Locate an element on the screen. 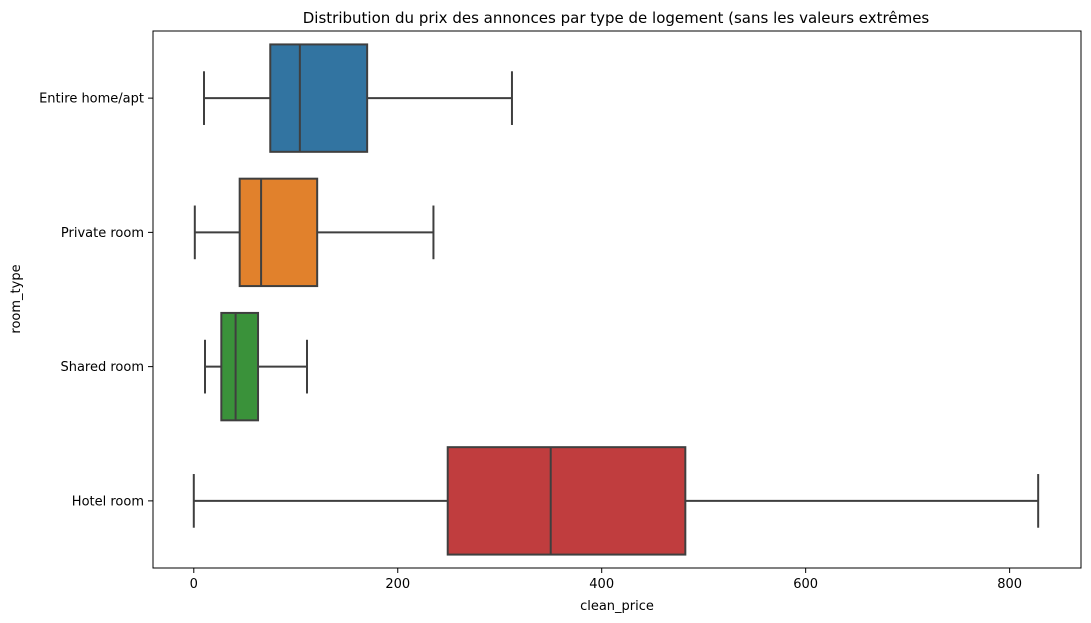 Image resolution: width=1091 pixels, height=623 pixels. x-axis-label: clean_price is located at coordinates (617, 606).